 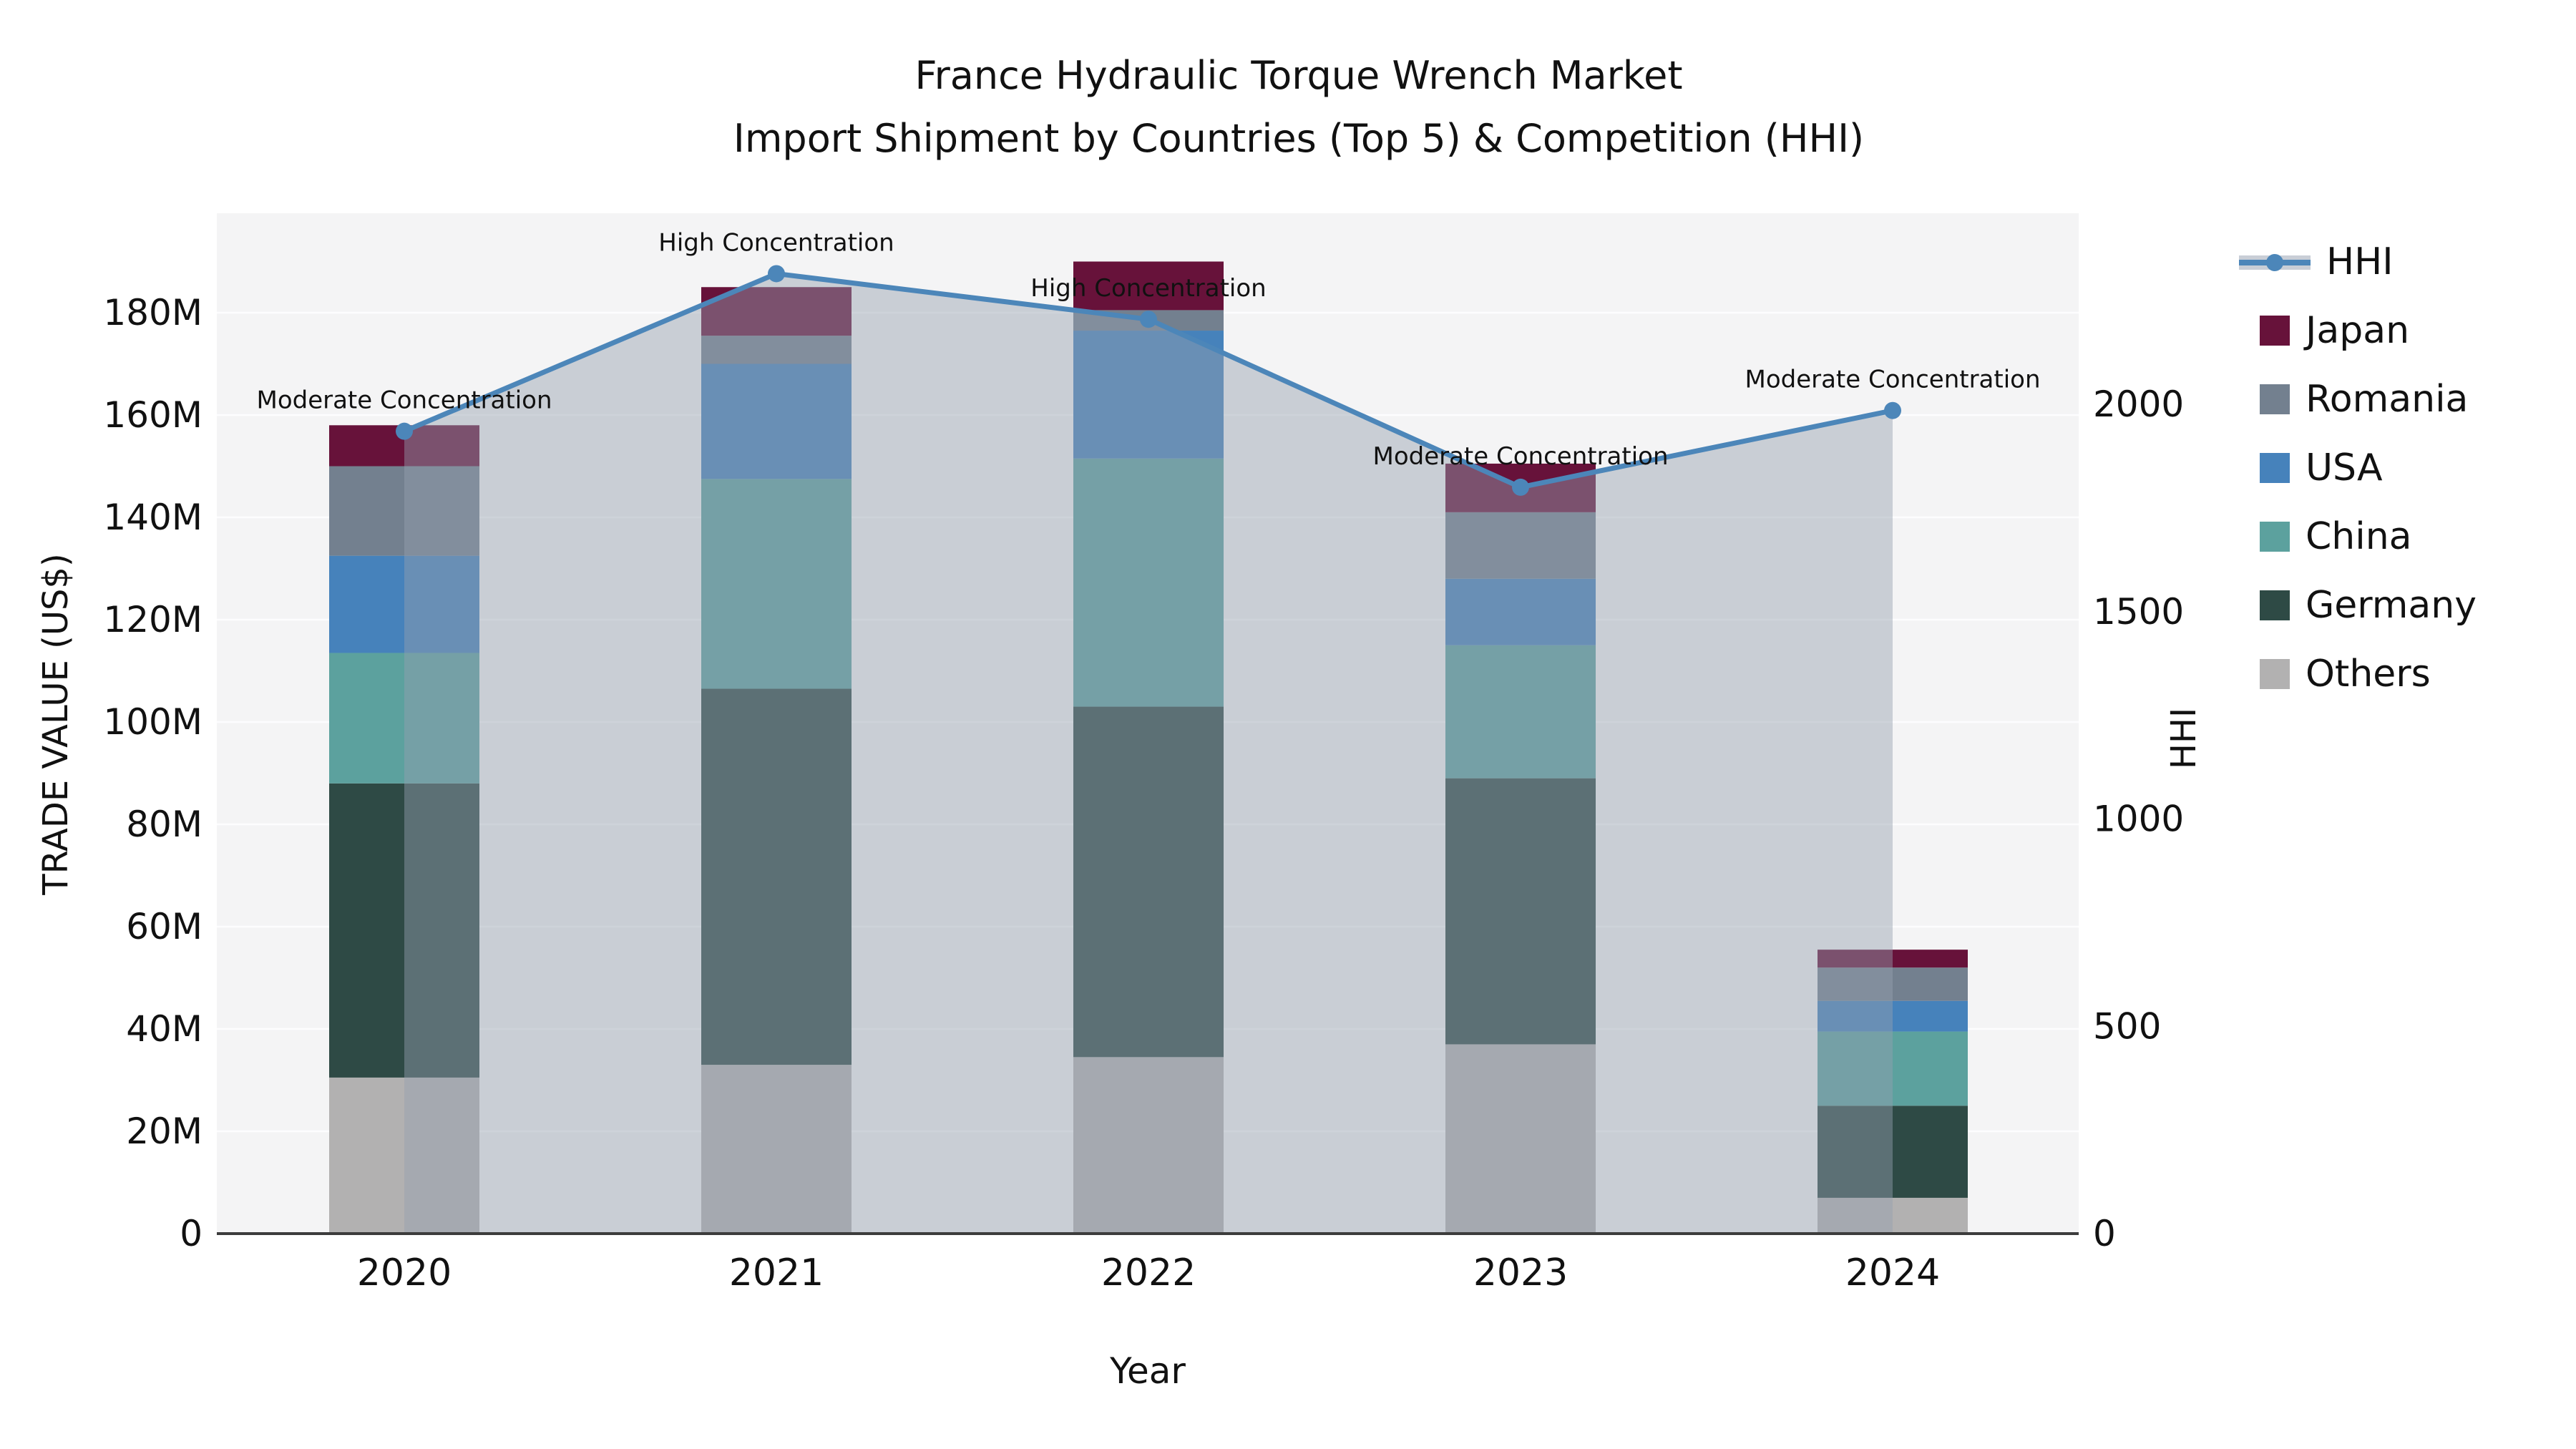 What do you see at coordinates (1893, 1068) in the screenshot?
I see `bar-segment-china-2024` at bounding box center [1893, 1068].